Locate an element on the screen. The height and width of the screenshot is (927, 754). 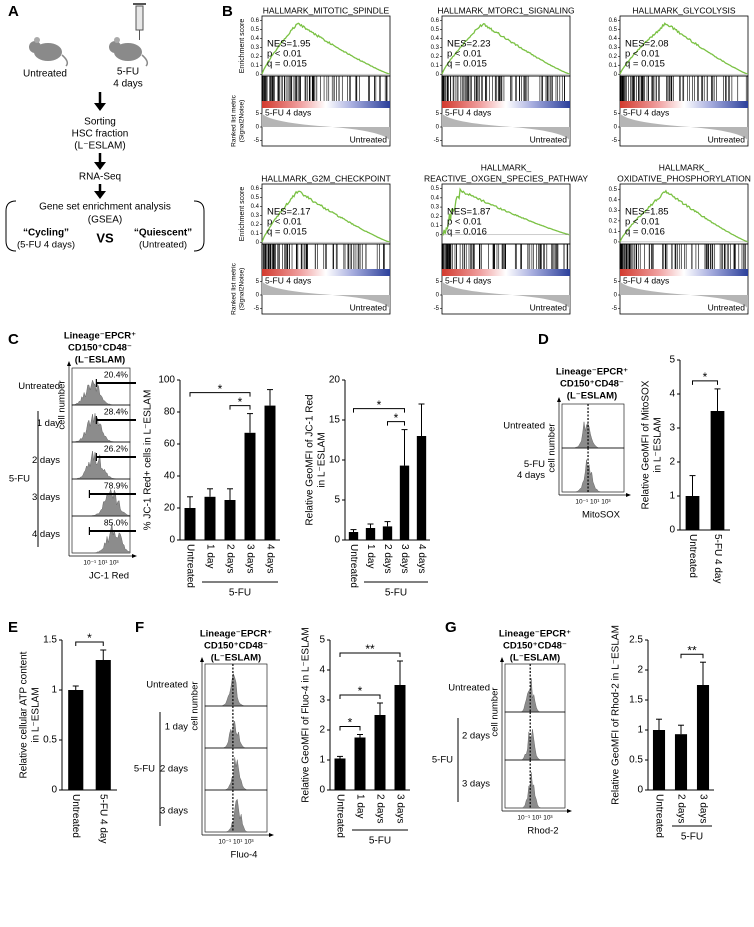
y-tick-label: 3 is located at coordinates (322, 700).